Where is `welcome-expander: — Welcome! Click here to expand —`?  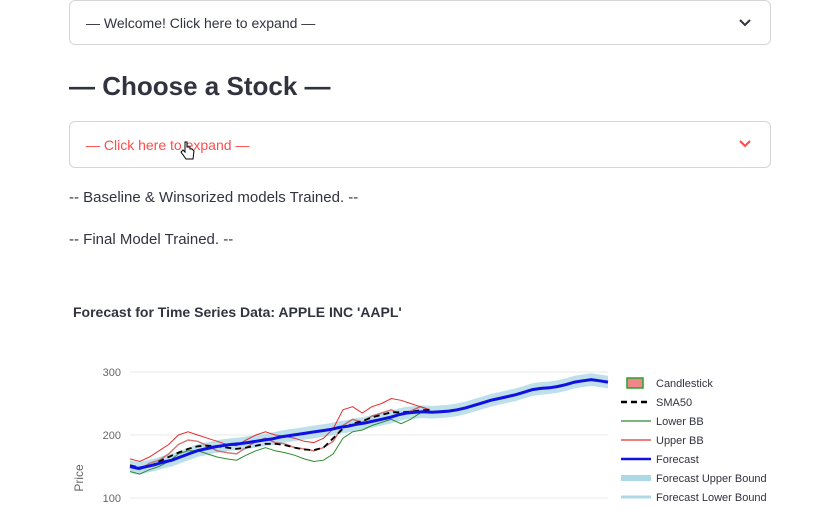 welcome-expander: — Welcome! Click here to expand — is located at coordinates (420, 22).